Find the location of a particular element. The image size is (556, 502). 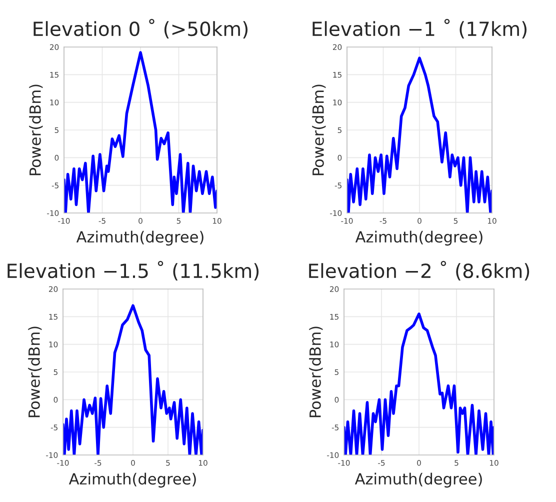

chart-title: Elevation 0 ˚ (>50km) is located at coordinates (141, 28).